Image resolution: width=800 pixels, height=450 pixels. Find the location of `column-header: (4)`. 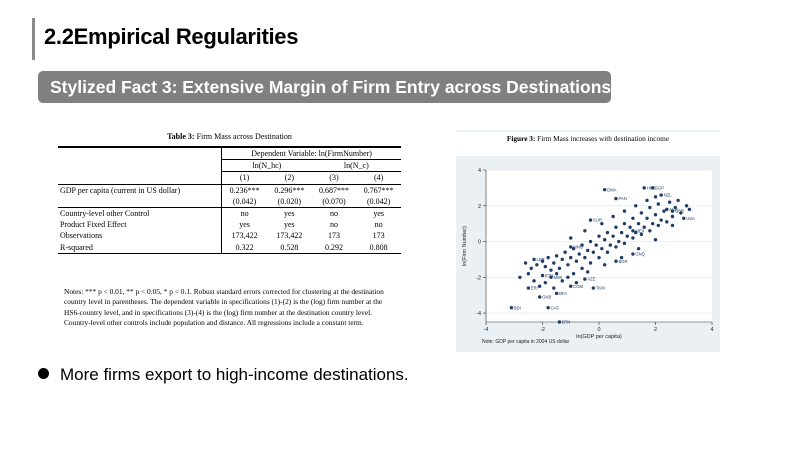

column-header: (4) is located at coordinates (378, 178).